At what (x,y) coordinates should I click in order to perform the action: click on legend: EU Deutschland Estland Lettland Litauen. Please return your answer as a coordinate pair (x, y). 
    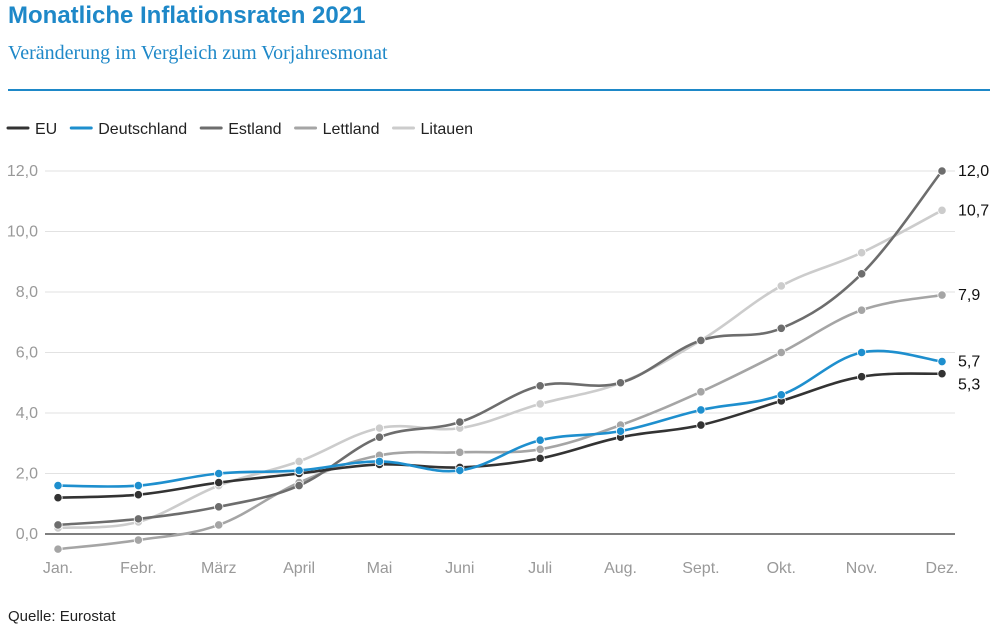
    Looking at the image, I should click on (240, 129).